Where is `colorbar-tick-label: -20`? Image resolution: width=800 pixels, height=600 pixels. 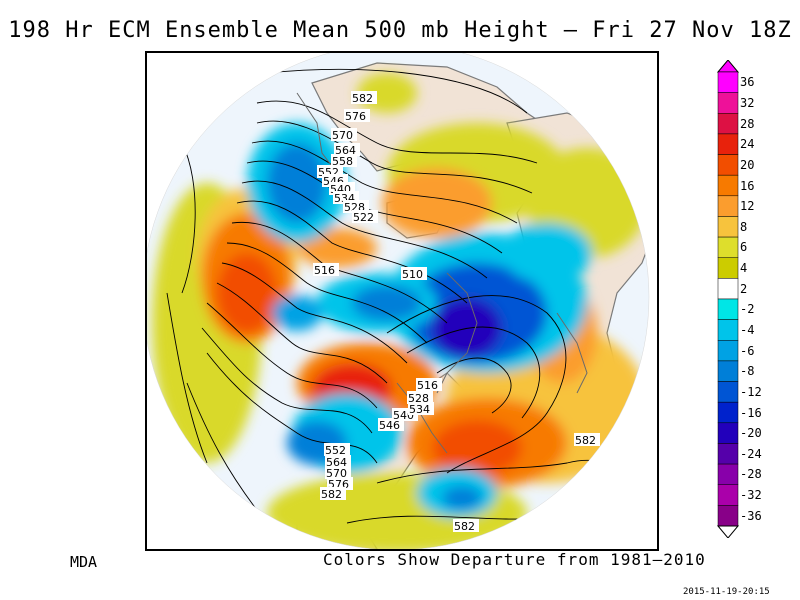
colorbar-tick-label: -20 is located at coordinates (751, 433).